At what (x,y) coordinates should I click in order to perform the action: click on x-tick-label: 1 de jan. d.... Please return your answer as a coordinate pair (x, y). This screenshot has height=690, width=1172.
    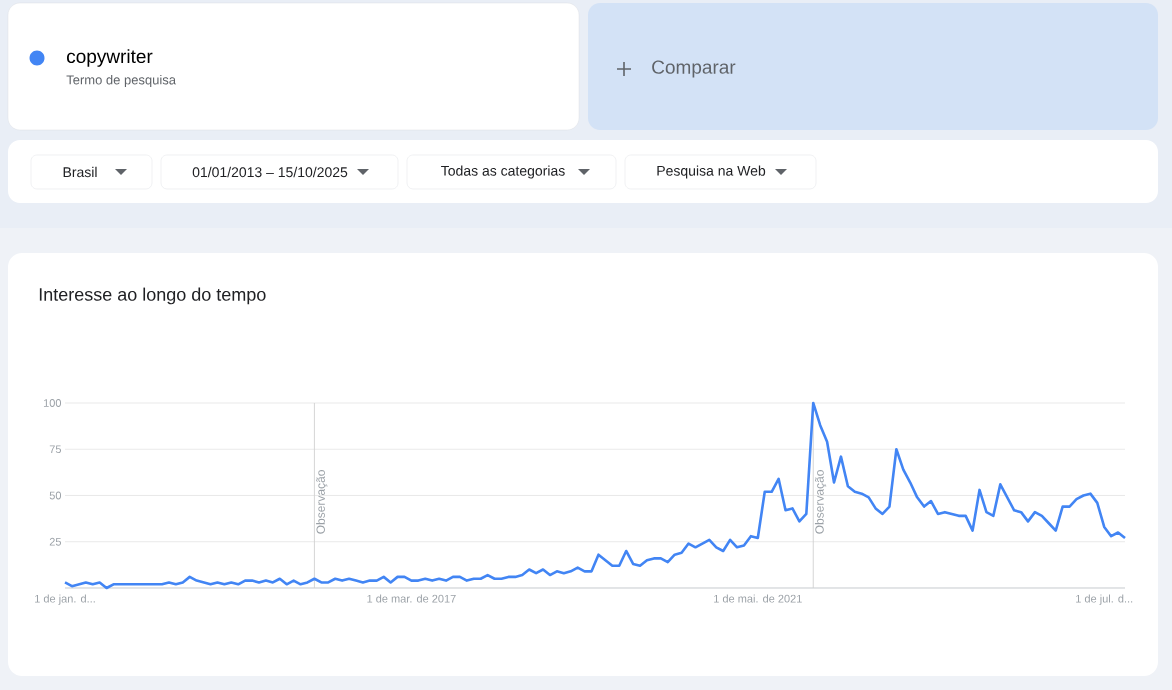
    Looking at the image, I should click on (65, 599).